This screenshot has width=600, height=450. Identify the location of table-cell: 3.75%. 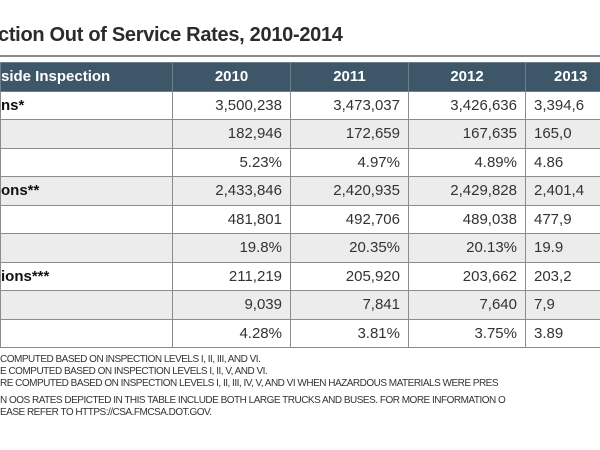
(467, 333).